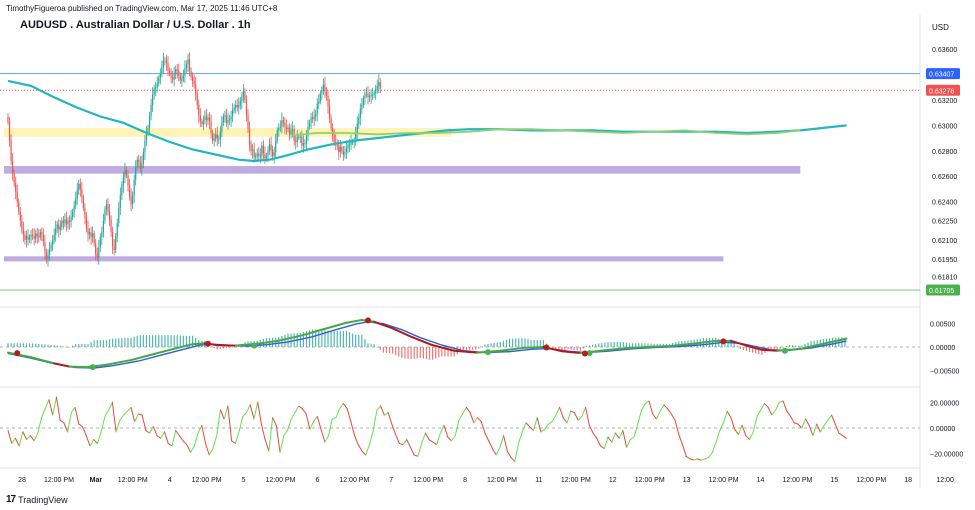 The width and height of the screenshot is (975, 510). I want to click on support-price-marker-label: 0.61705, so click(941, 291).